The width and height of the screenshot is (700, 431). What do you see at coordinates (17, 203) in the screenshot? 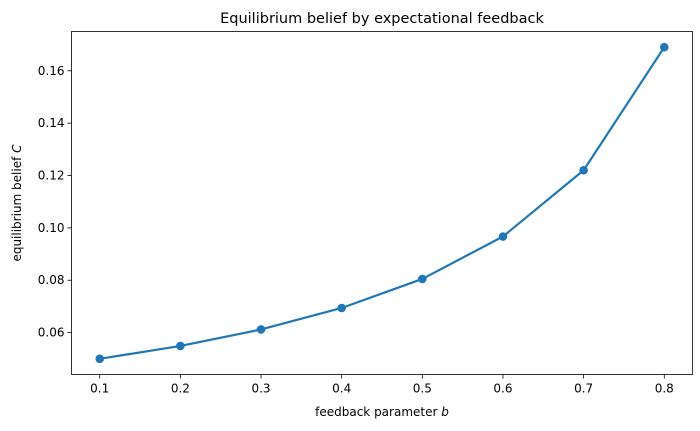
I see `y-axis-label: equilibrium belief C` at bounding box center [17, 203].